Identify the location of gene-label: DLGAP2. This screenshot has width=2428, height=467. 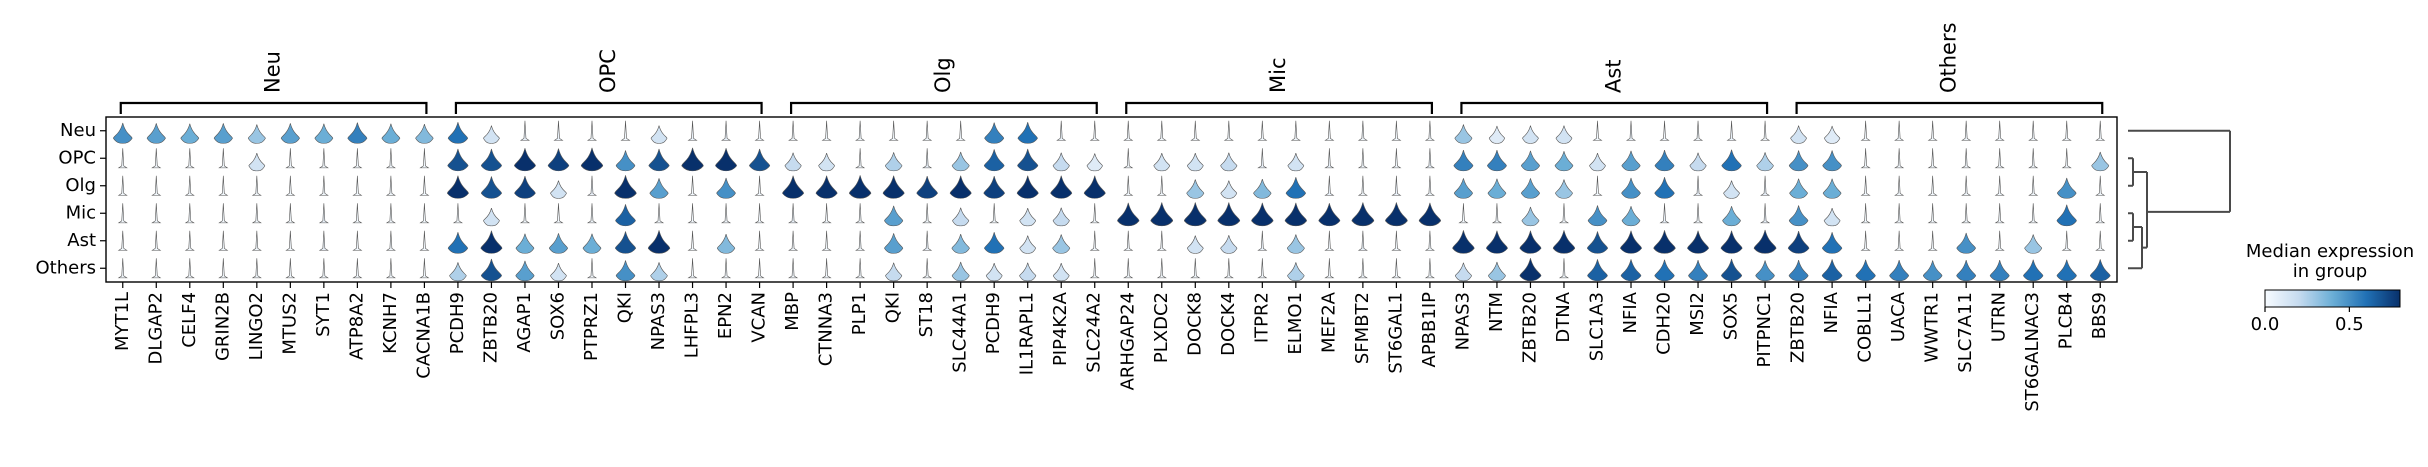
(155, 328).